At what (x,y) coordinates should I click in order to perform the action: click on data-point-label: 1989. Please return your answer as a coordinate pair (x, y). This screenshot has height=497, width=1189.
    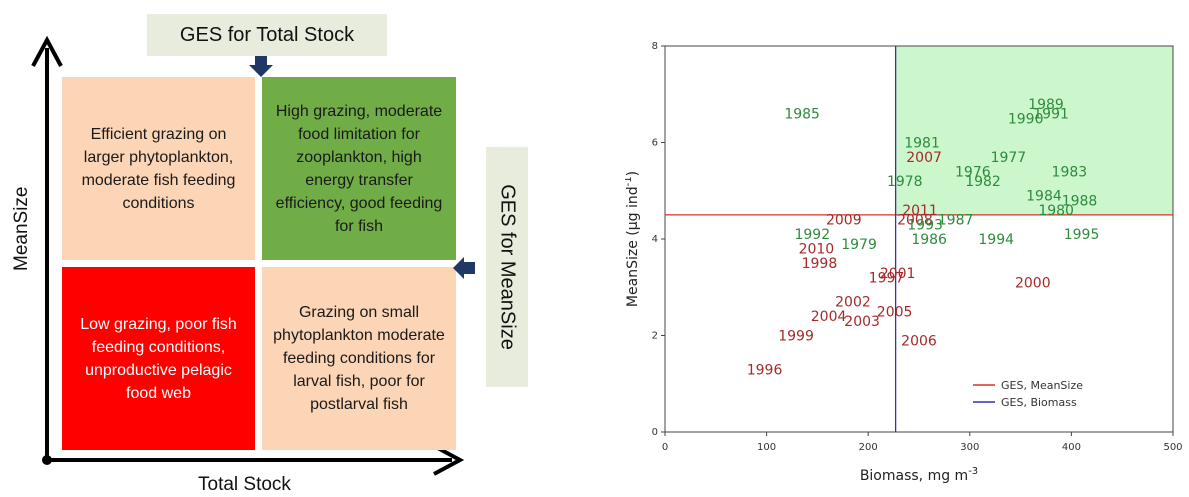
    Looking at the image, I should click on (1046, 105).